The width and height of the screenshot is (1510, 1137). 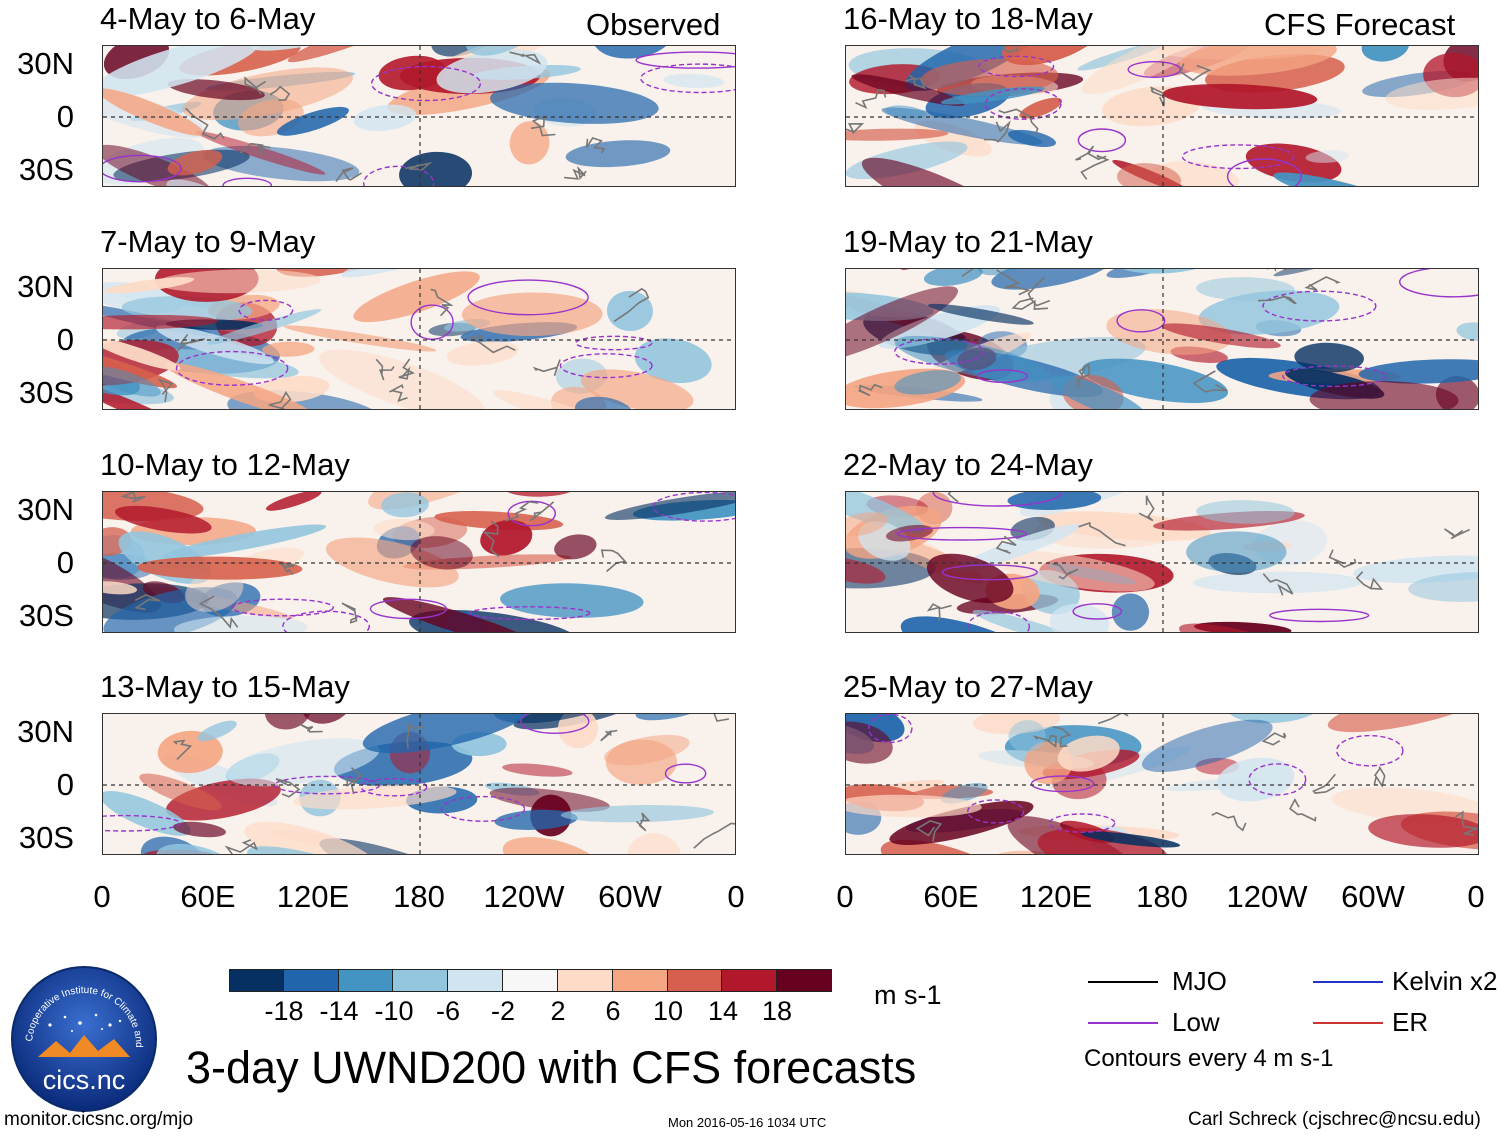 What do you see at coordinates (99, 1119) in the screenshot?
I see `footer-url: monitor.cicsnc.org/mjo` at bounding box center [99, 1119].